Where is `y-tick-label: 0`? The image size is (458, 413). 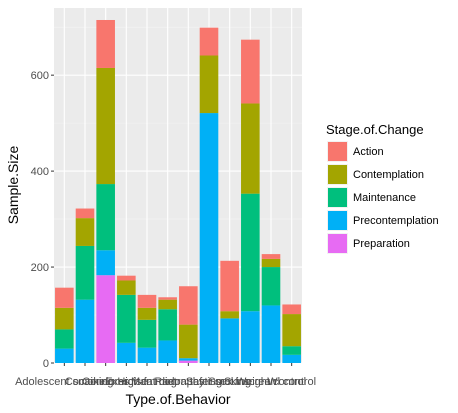
y-tick-label: 0 is located at coordinates (46, 364).